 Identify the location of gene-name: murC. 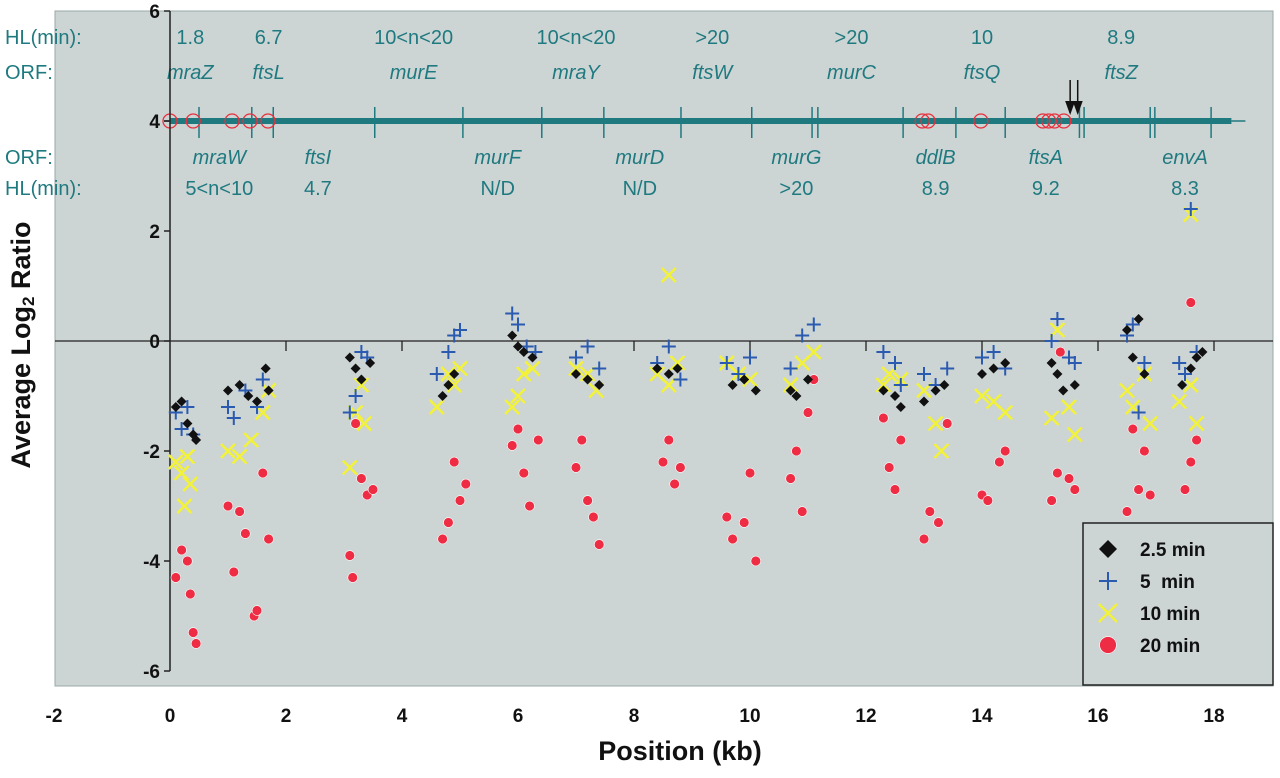
(851, 73).